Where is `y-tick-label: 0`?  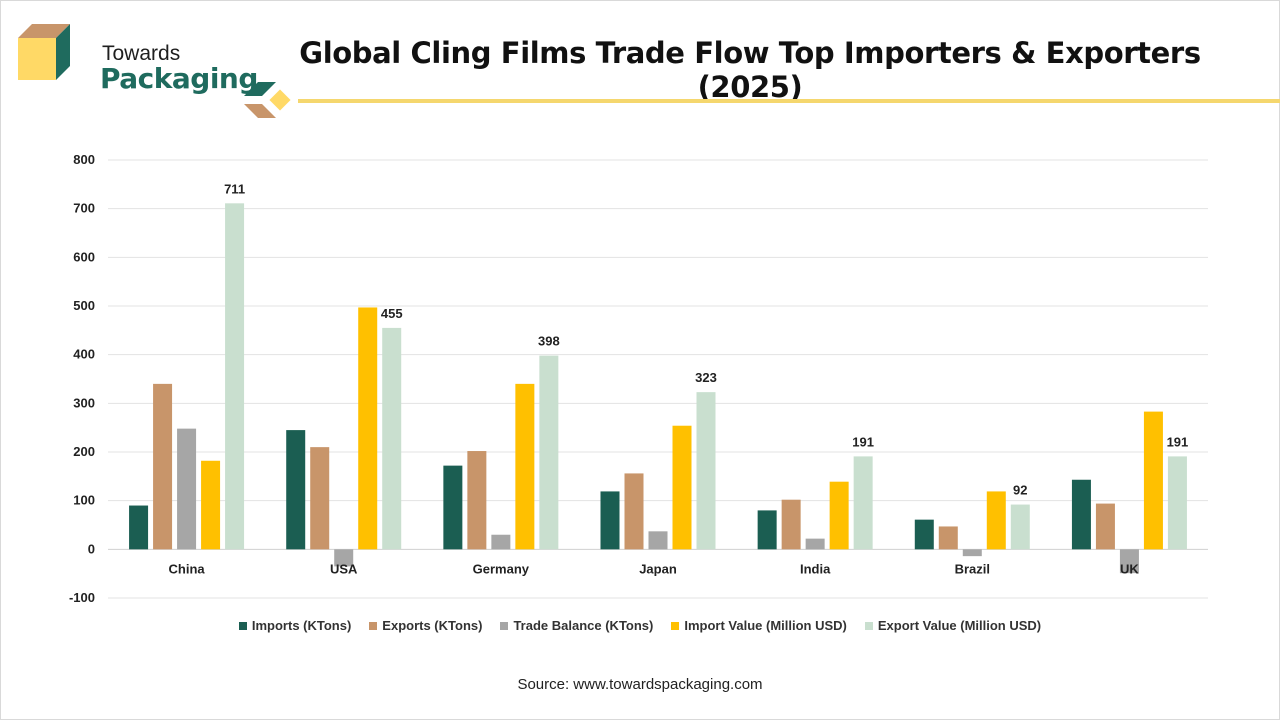
y-tick-label: 0 is located at coordinates (91, 548).